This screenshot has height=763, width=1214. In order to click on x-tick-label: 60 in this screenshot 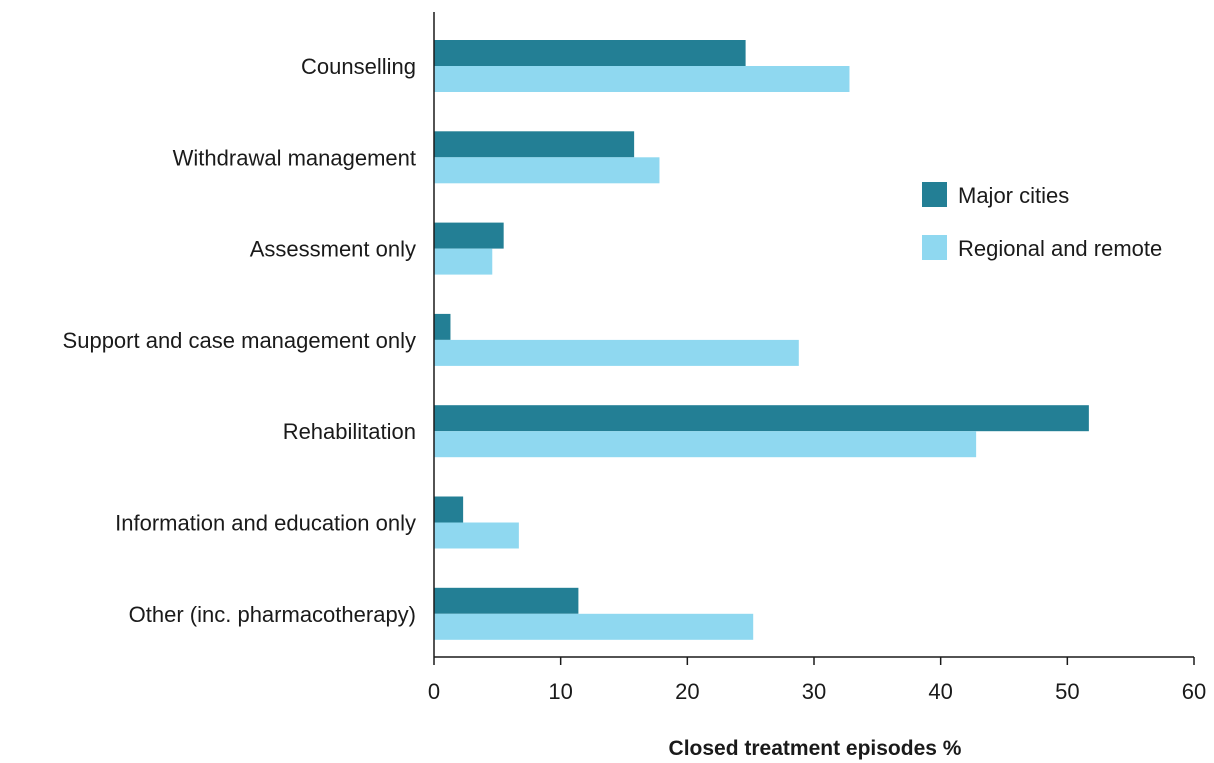, I will do `click(1194, 691)`.